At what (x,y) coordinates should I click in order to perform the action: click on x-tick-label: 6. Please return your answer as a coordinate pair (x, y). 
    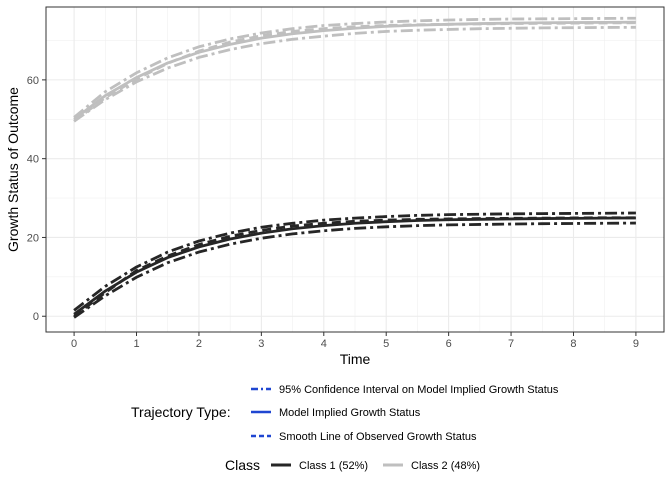
    Looking at the image, I should click on (449, 344).